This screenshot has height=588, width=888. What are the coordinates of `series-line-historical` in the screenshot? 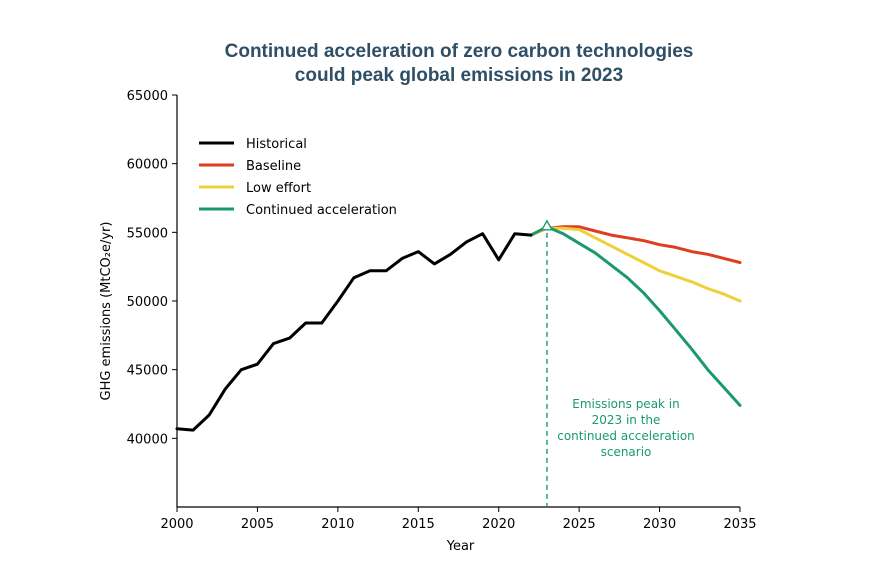 It's located at (354, 332).